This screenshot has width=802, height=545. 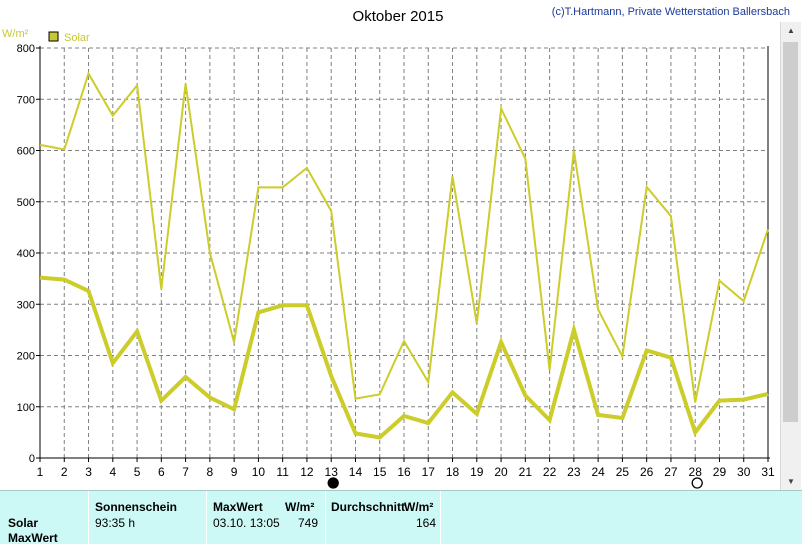 I want to click on sonnenschein-header: Sonnenschein, so click(x=136, y=507).